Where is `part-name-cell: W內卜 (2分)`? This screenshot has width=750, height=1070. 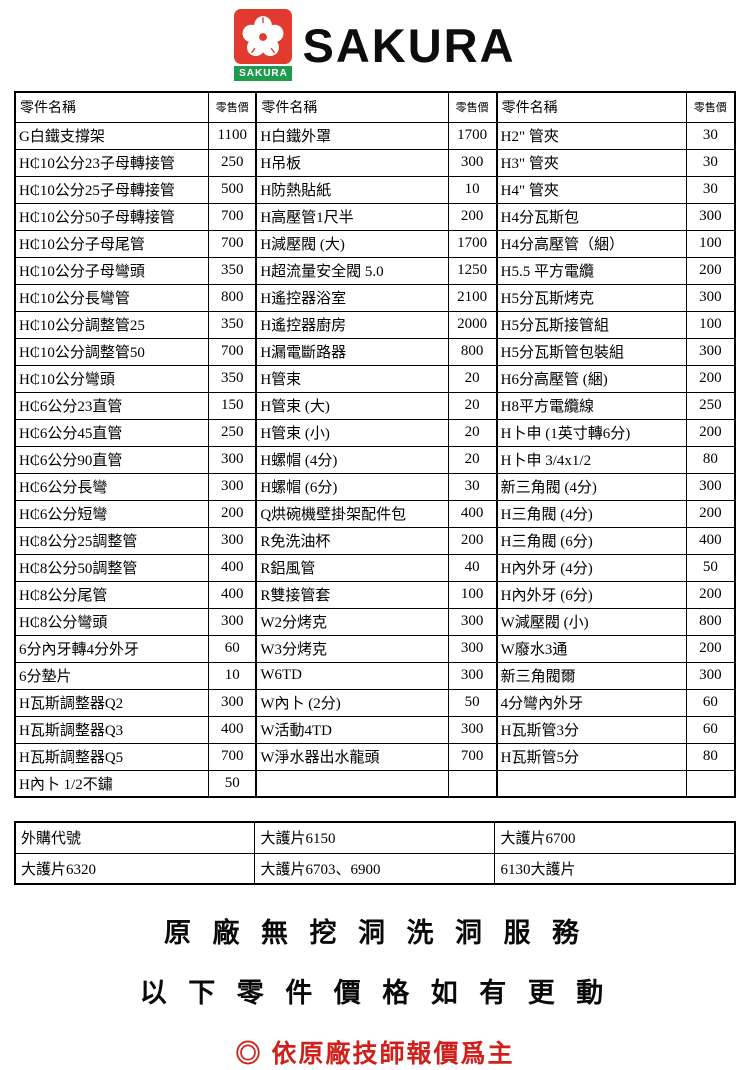 part-name-cell: W內卜 (2分) is located at coordinates (352, 702).